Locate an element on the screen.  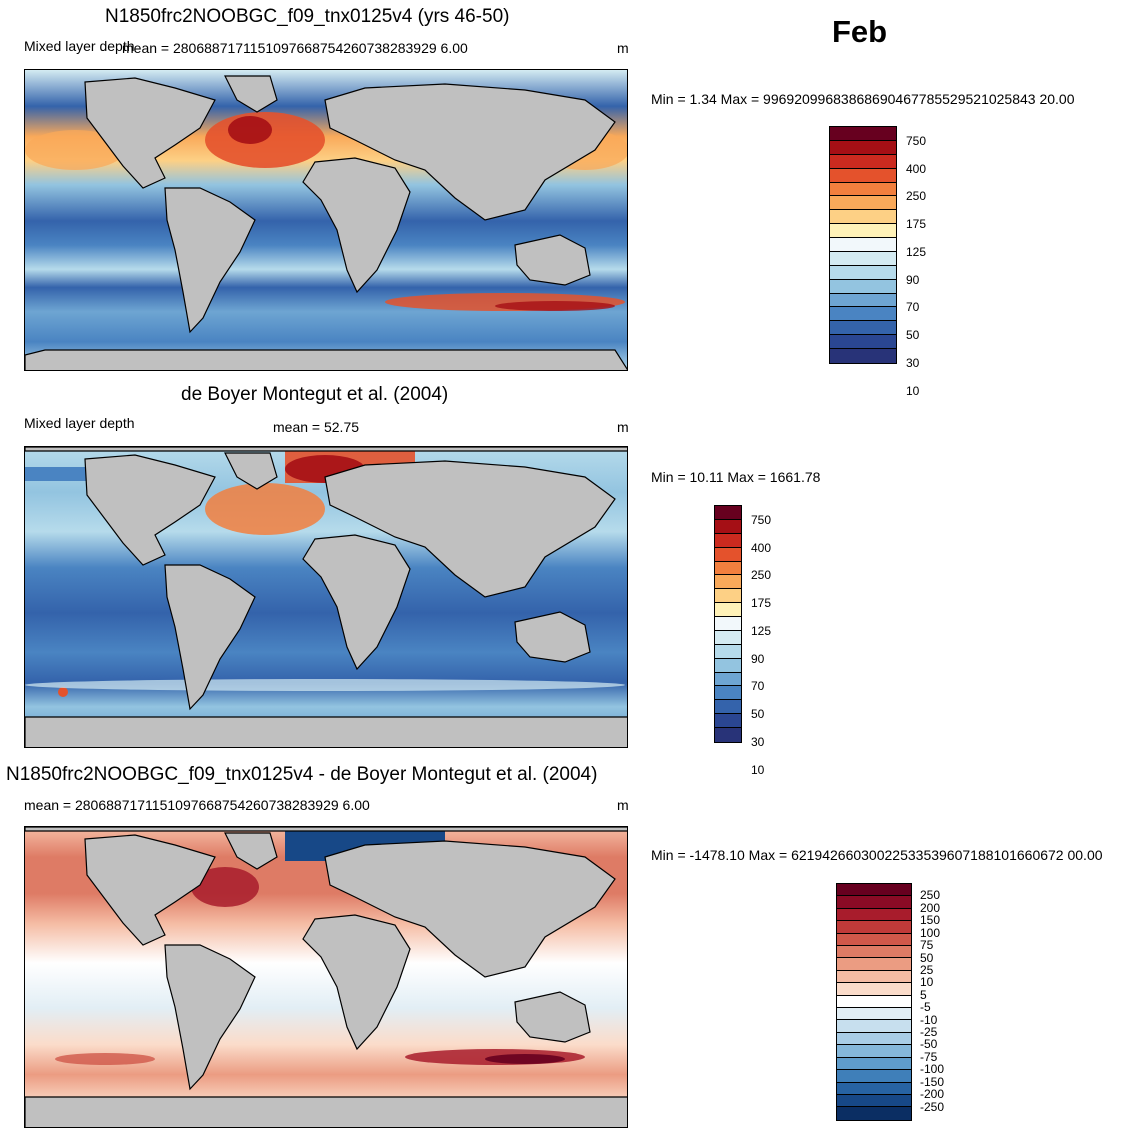
panel2-colorbar-label: 750 is located at coordinates (761, 519).